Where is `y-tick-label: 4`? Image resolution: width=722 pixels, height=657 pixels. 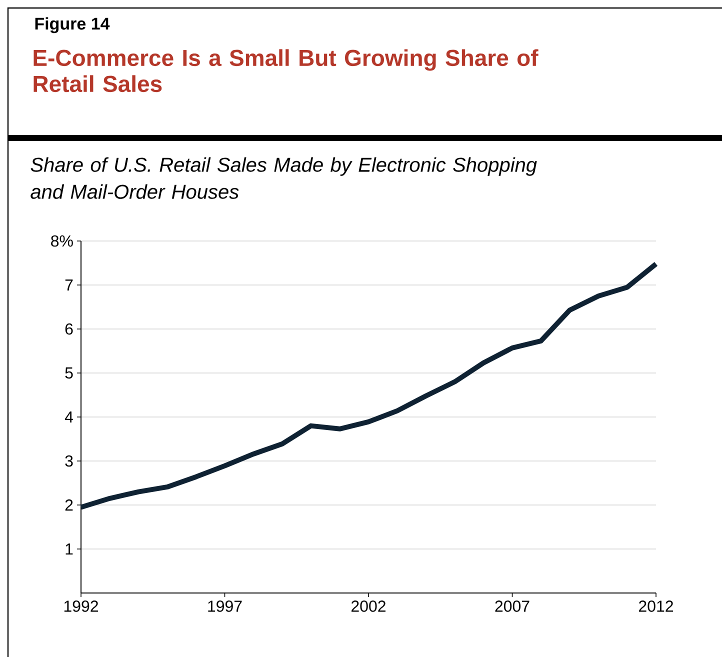
y-tick-label: 4 is located at coordinates (69, 417).